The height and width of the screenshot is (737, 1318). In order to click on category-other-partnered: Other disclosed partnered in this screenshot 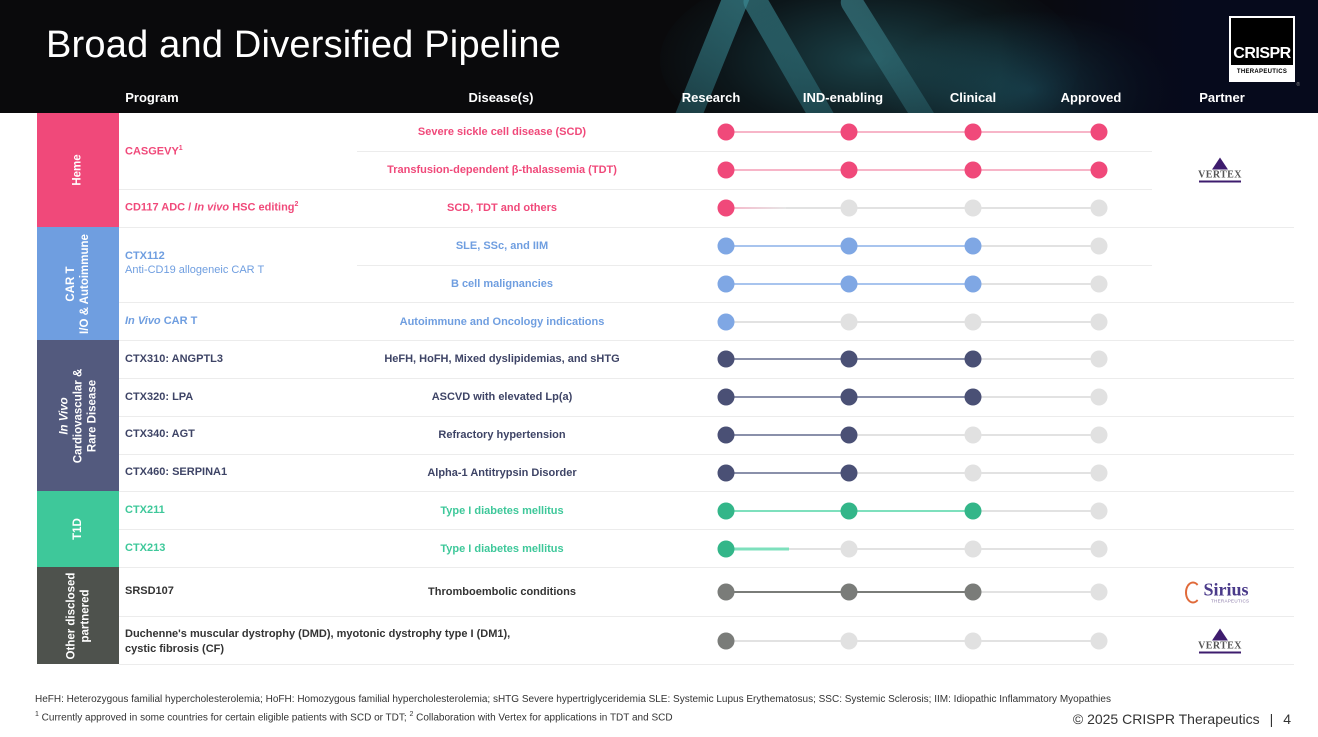, I will do `click(78, 615)`.